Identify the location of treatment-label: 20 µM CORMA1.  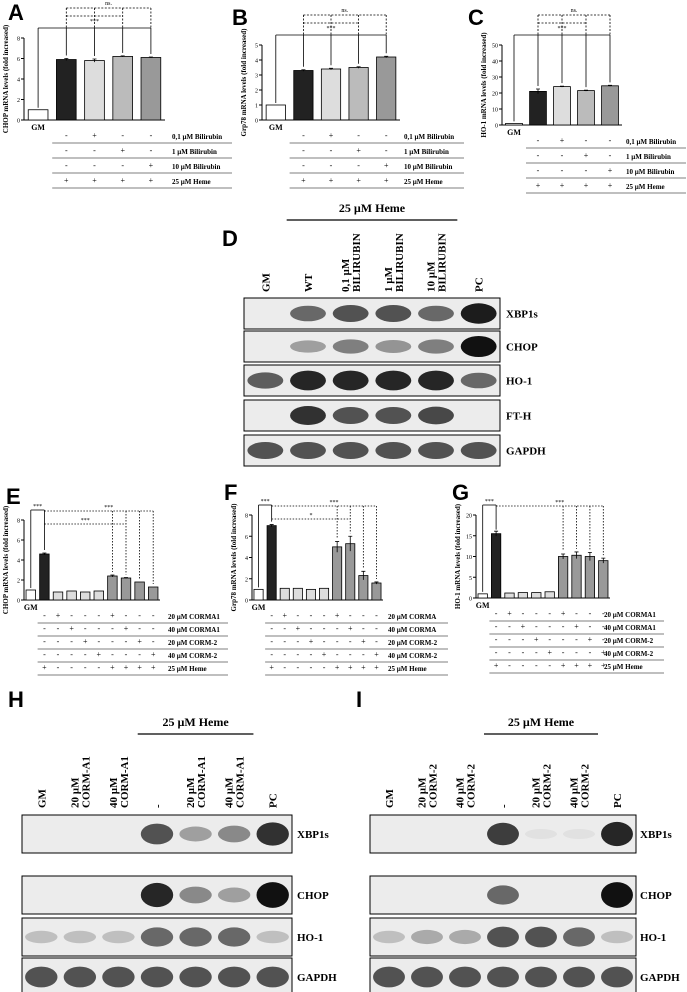
(630, 615).